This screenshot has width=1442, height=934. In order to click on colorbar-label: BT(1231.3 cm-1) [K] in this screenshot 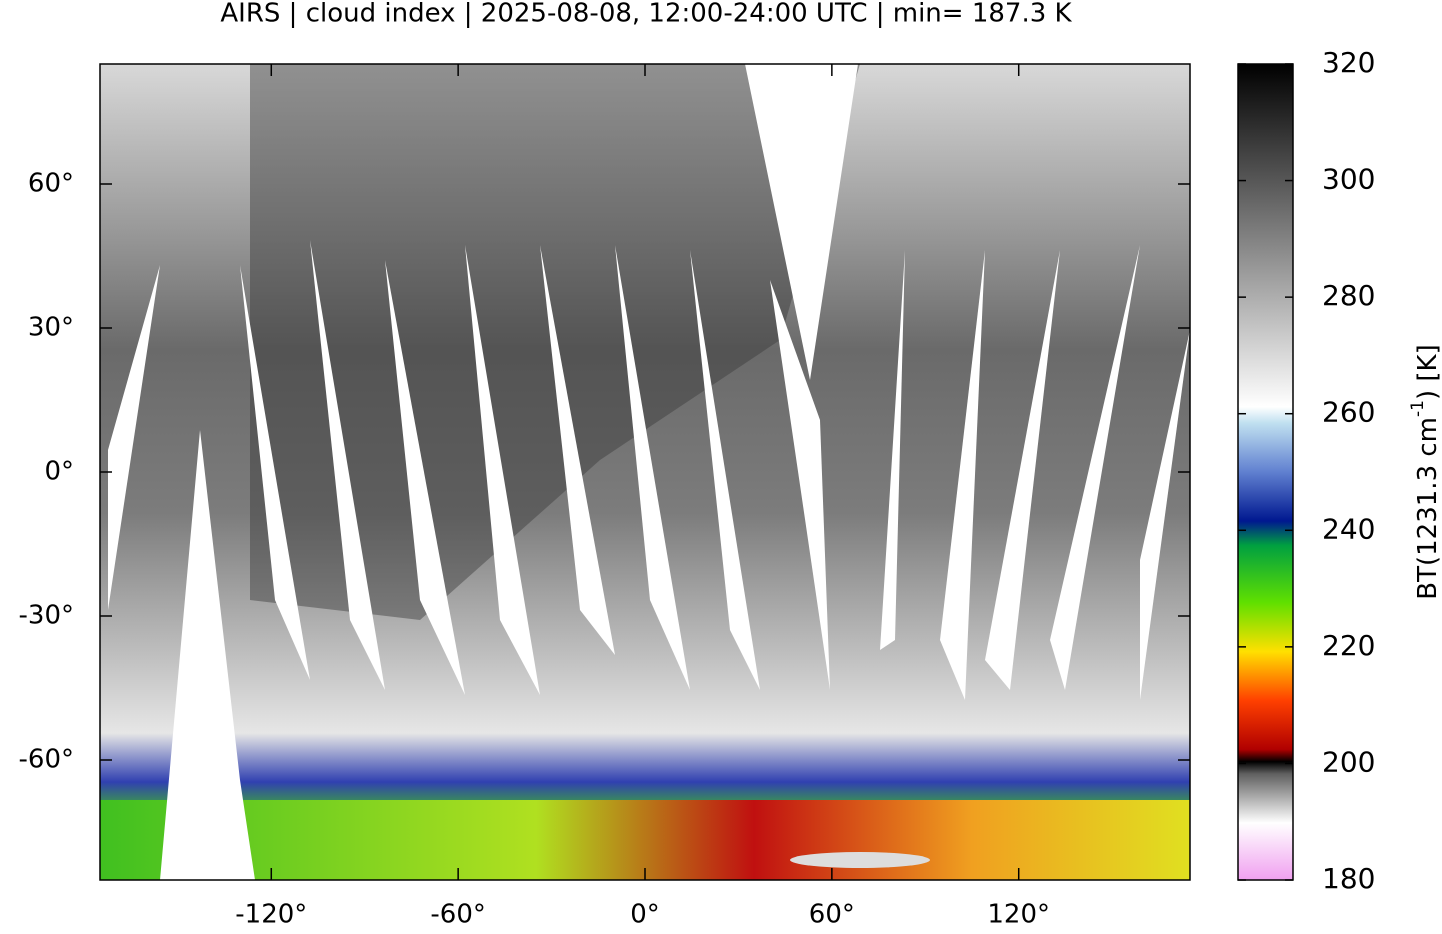, I will do `click(1425, 471)`.